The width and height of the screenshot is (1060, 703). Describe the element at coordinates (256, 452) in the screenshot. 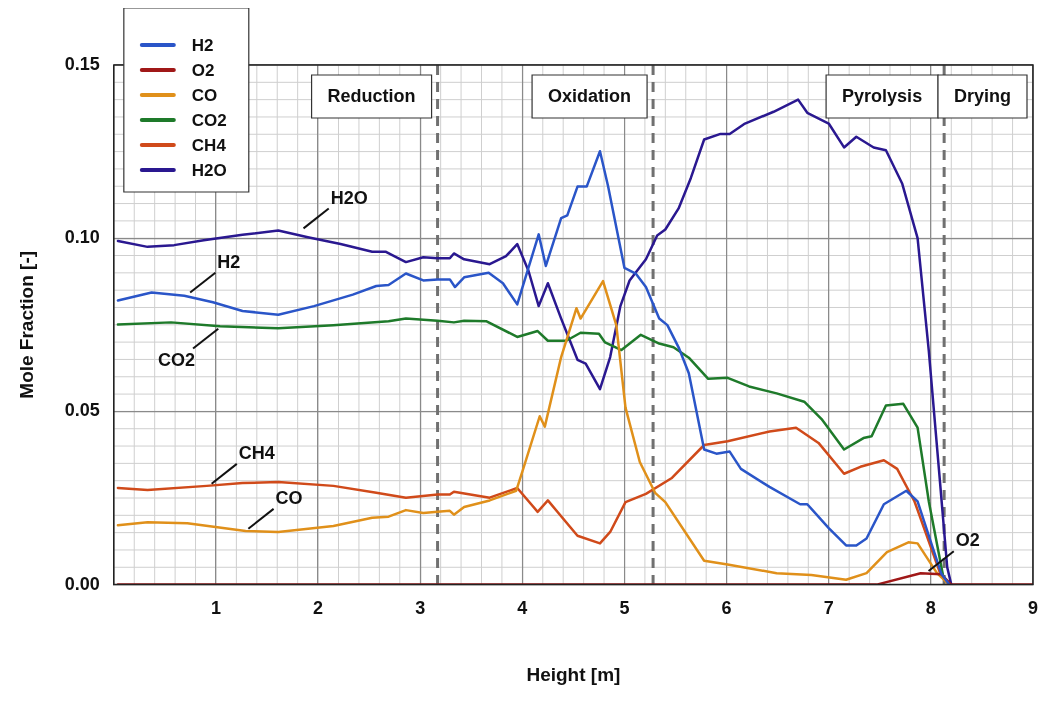

I see `annotation: CH4` at that location.